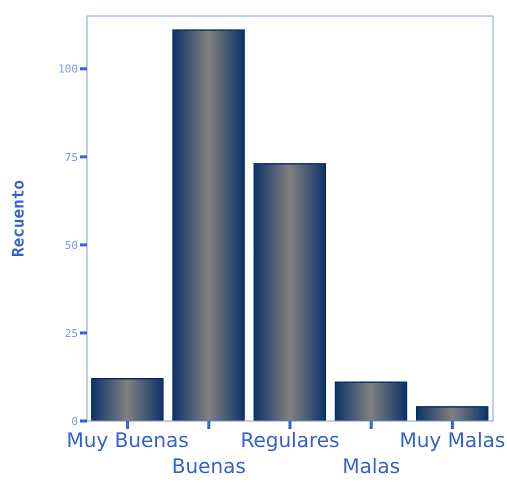 The width and height of the screenshot is (507, 483). Describe the element at coordinates (71, 157) in the screenshot. I see `y-tick-label: 75` at that location.